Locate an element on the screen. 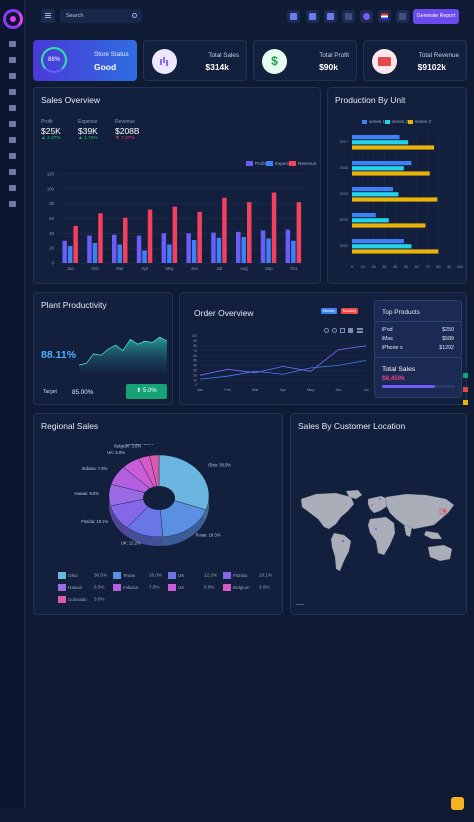 Image resolution: width=474 pixels, height=822 pixels. pie-legend-item: Ohio 30.5% is located at coordinates (82, 575).